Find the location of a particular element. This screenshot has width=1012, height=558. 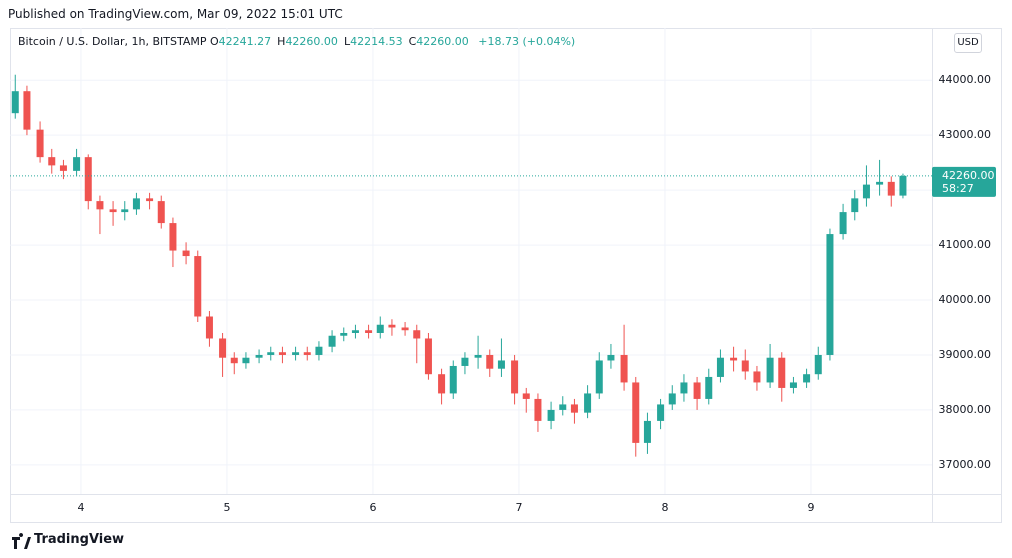

x-tick-label: 8 is located at coordinates (664, 507).